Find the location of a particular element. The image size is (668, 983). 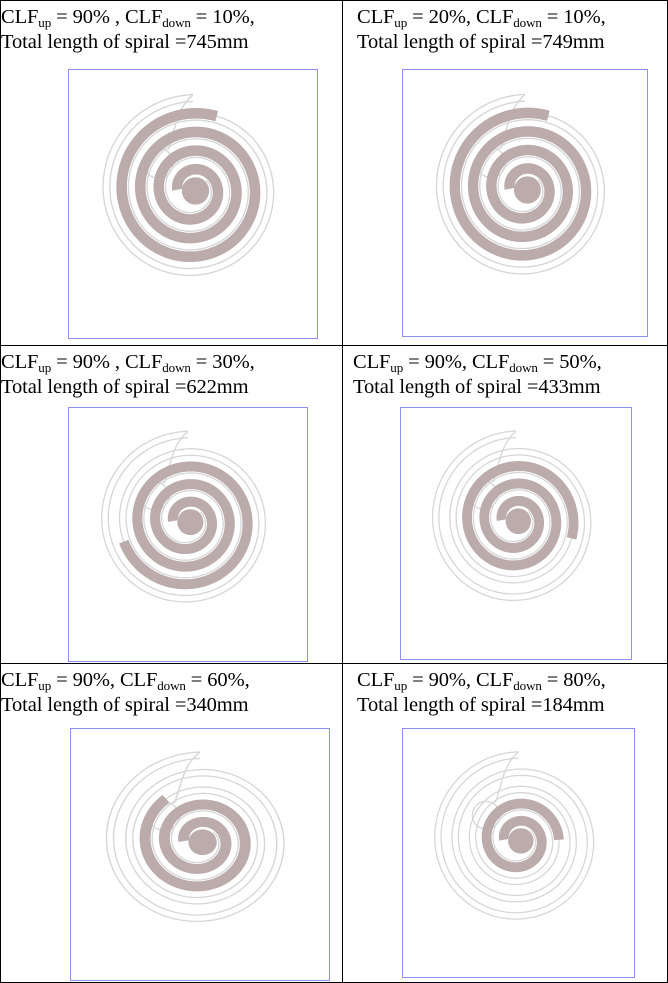

clf-line: CLFup = 90%, CLFdown = 80%, is located at coordinates (481, 681).